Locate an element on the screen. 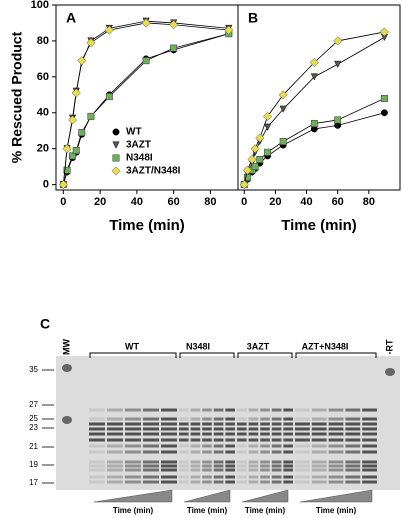 Image resolution: width=402 pixels, height=518 pixels. size-marker-label: 17 is located at coordinates (33, 482).